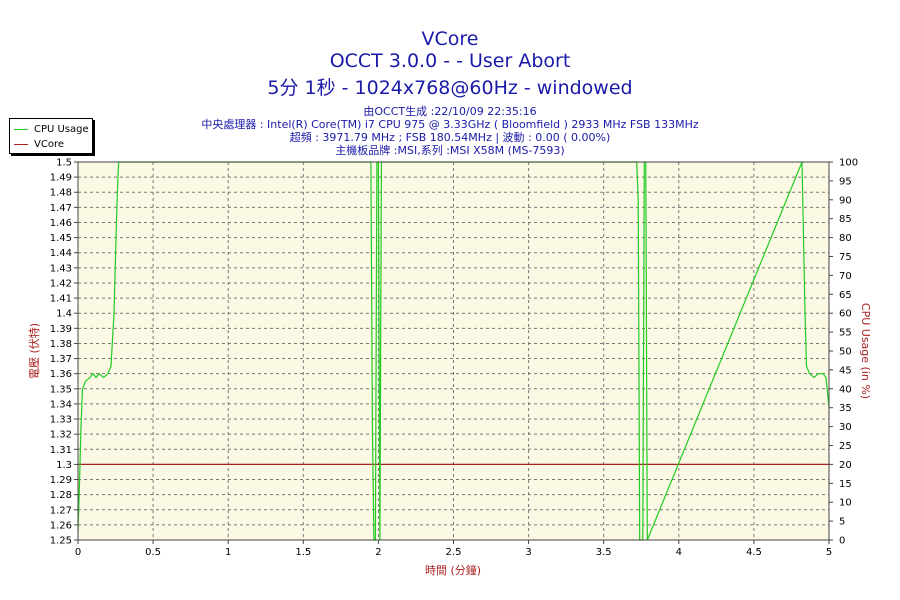  I want to click on x-tick-label: 4.5, so click(754, 552).